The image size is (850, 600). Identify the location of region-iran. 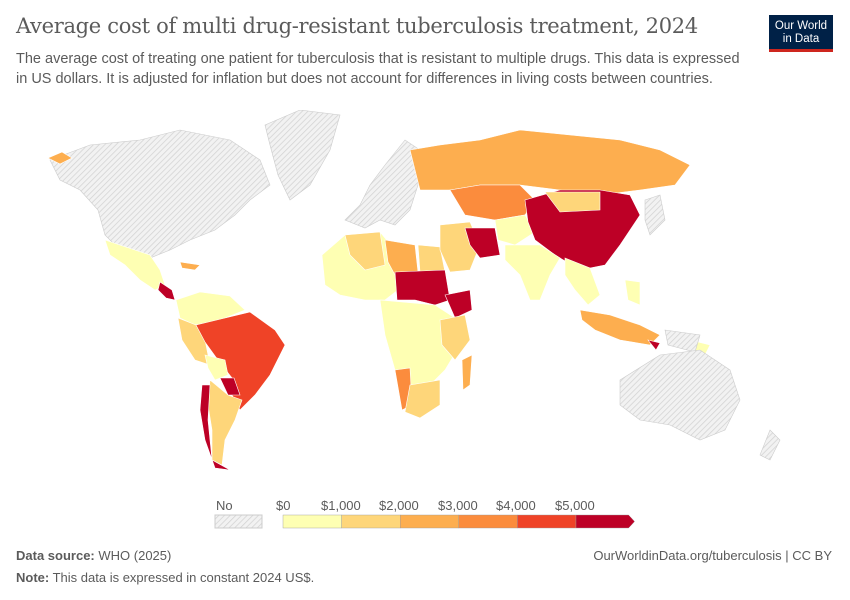
(482, 243).